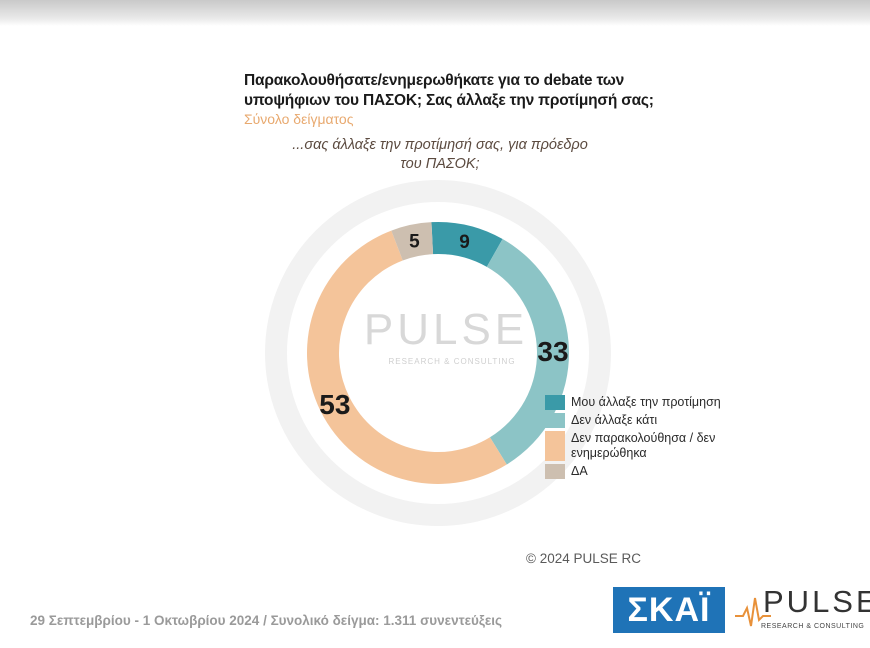  Describe the element at coordinates (816, 601) in the screenshot. I see `pulse-logo-word: PULSE` at that location.